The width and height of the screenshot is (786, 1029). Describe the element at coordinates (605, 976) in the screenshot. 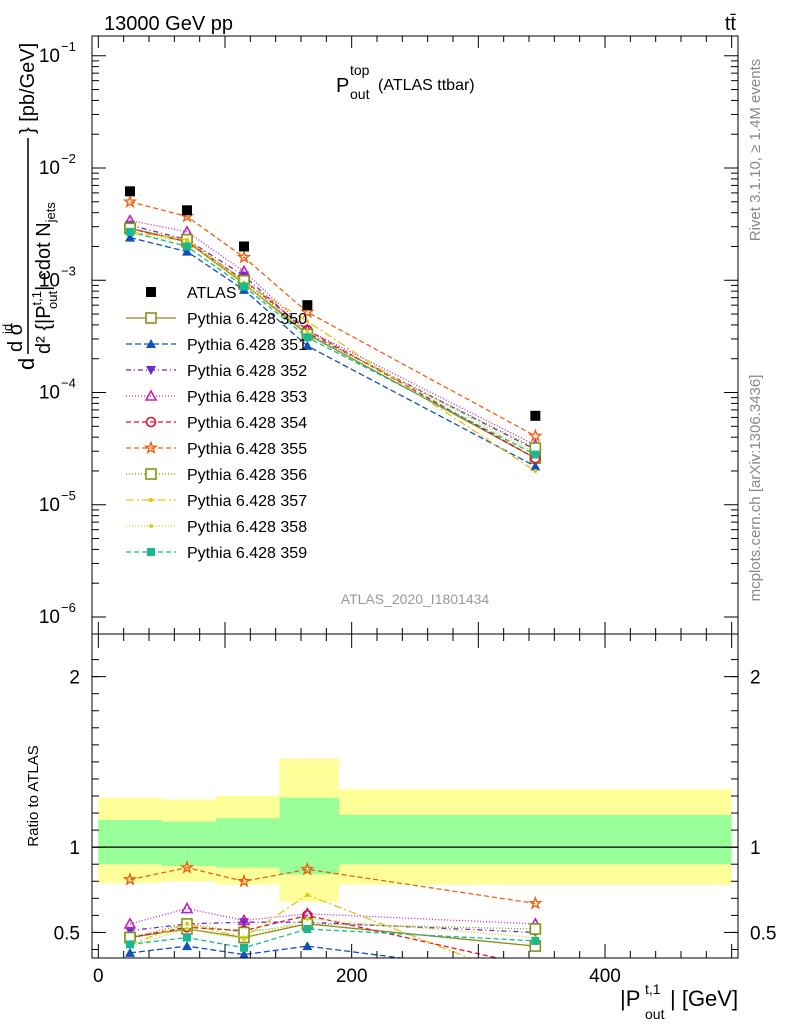

I see `x-tick-label: 400` at that location.